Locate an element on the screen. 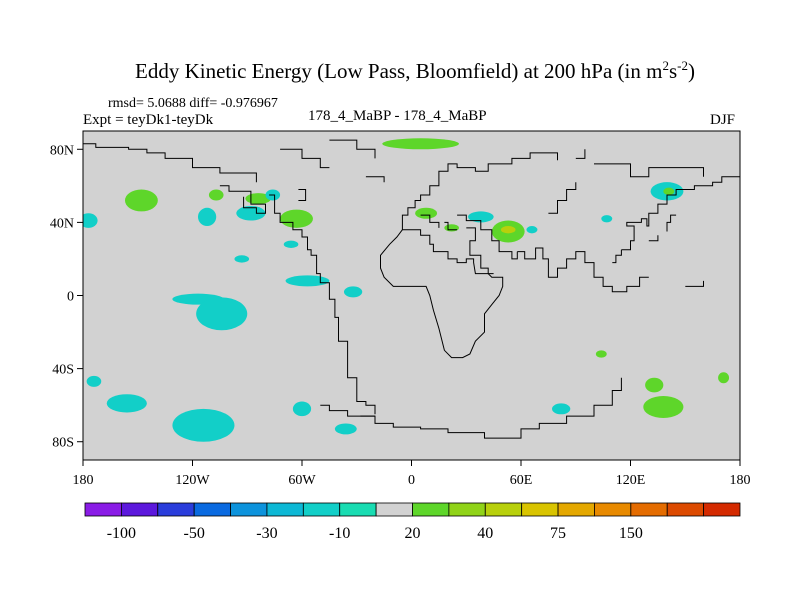 Image resolution: width=800 pixels, height=600 pixels. case-label: 178_4_MaBP - 178_4_MaBP is located at coordinates (397, 116).